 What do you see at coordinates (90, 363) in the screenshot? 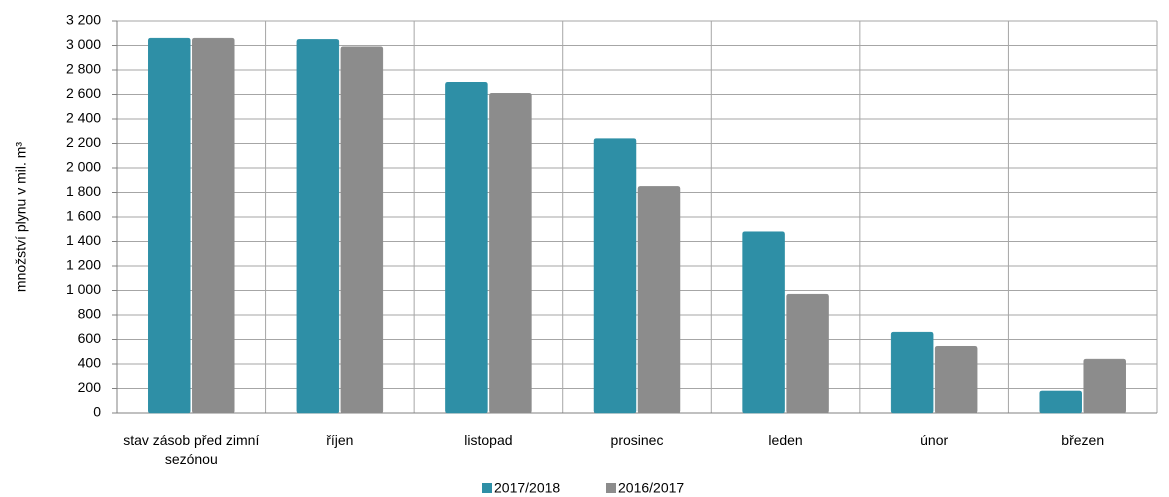
I see `y-tick-label: 400` at bounding box center [90, 363].